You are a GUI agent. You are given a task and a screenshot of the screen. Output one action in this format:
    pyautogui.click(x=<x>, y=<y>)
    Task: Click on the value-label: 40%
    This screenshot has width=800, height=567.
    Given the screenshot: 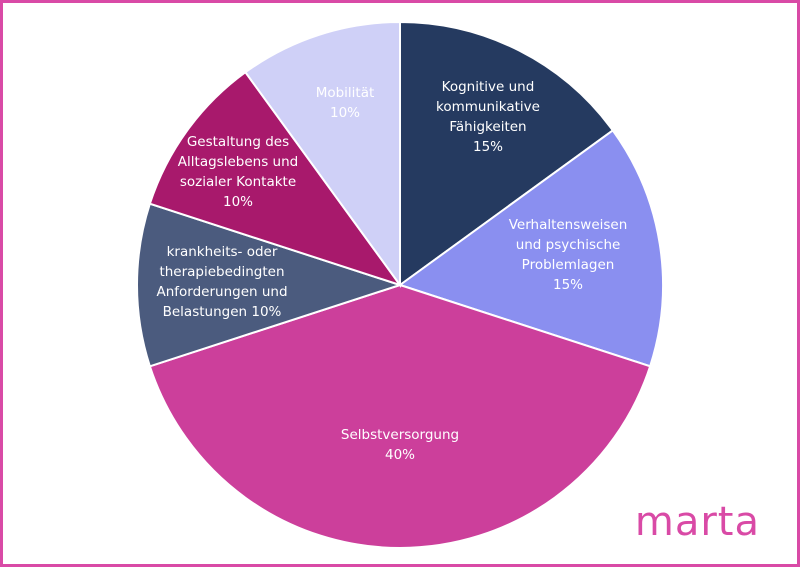 What is the action you would take?
    pyautogui.click(x=399, y=455)
    